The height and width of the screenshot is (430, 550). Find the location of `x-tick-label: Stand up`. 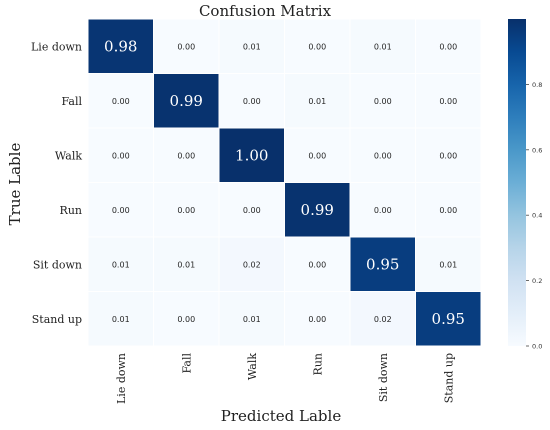

x-tick-label: Stand up is located at coordinates (448, 378).